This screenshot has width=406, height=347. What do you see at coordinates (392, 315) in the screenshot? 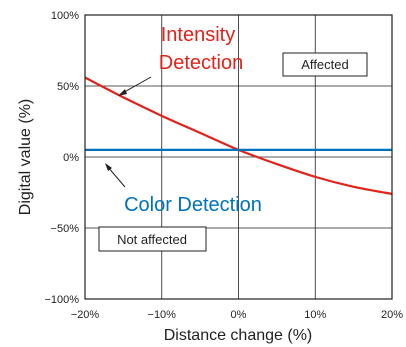
I see `x-tick-label: 20%` at bounding box center [392, 315].